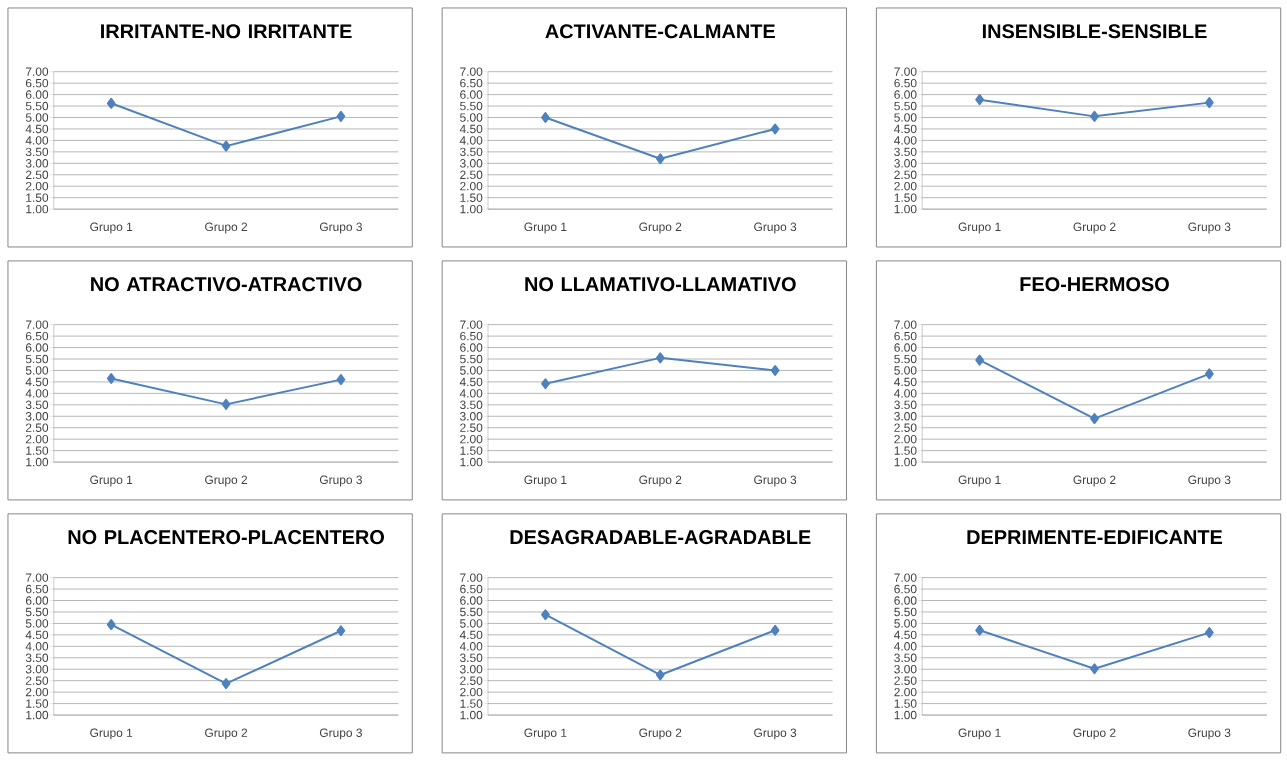 Image resolution: width=1287 pixels, height=762 pixels. I want to click on chart-title: NO ATRACTIVO-ATRACTIVO, so click(226, 284).